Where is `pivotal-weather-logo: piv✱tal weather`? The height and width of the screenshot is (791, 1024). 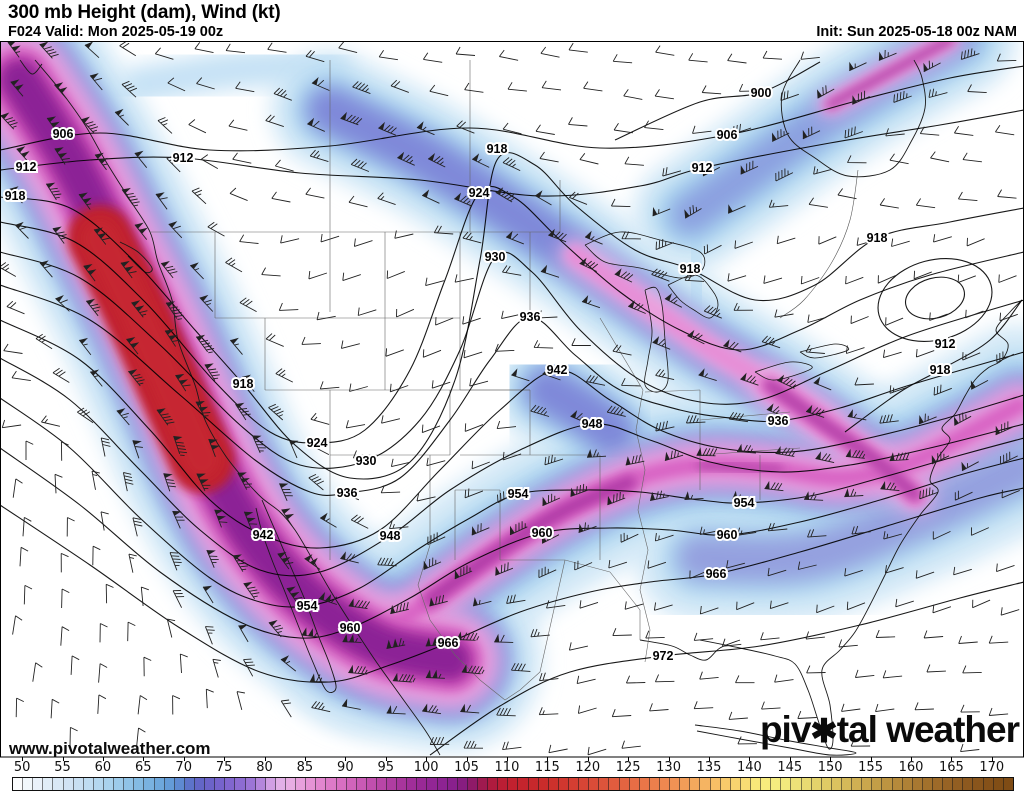 pivotal-weather-logo: piv✱tal weather is located at coordinates (890, 729).